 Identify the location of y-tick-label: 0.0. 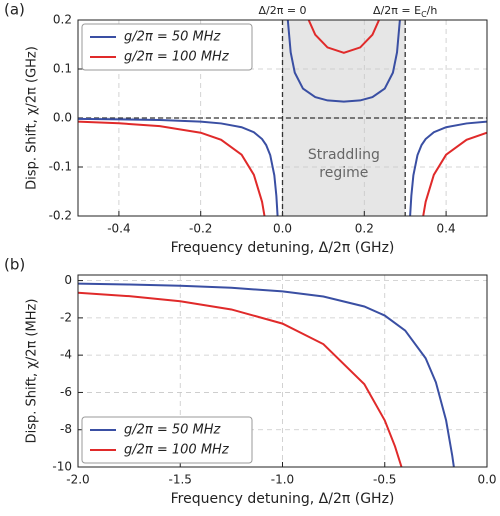
(62, 118).